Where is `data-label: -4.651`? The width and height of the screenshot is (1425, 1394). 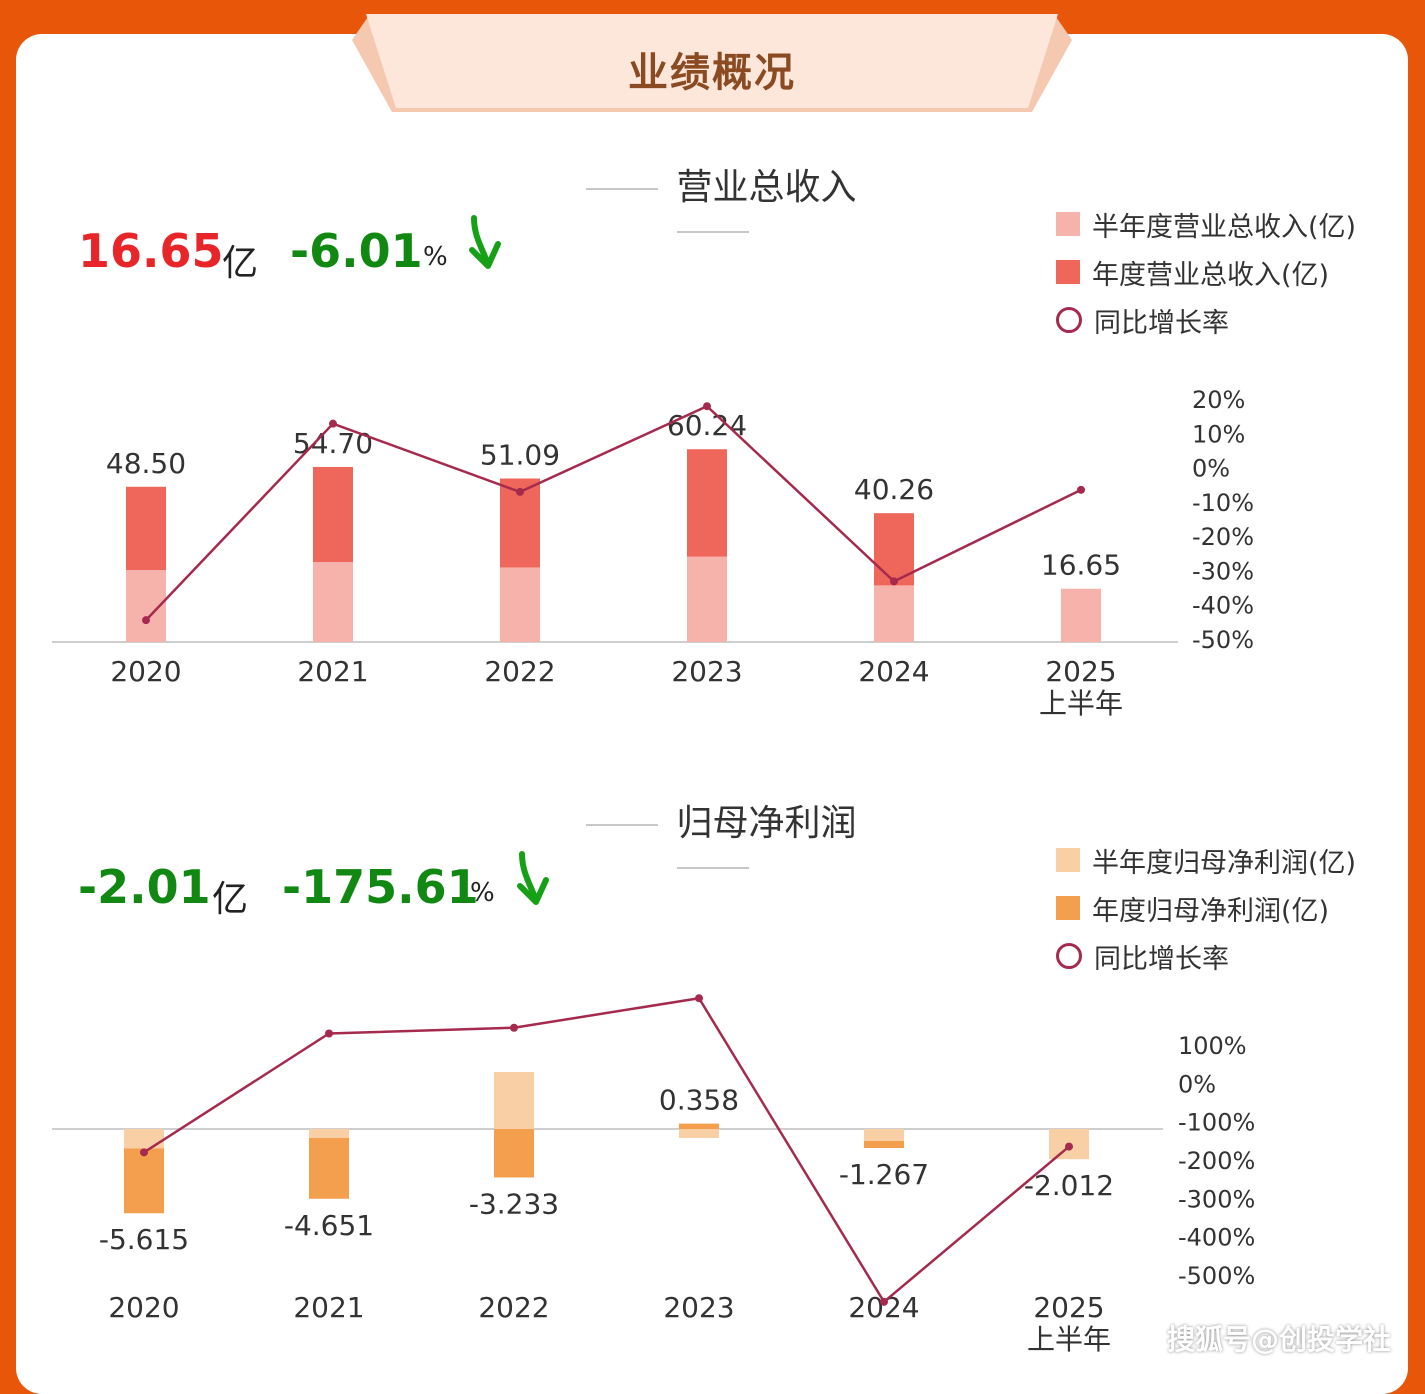
data-label: -4.651 is located at coordinates (329, 1225).